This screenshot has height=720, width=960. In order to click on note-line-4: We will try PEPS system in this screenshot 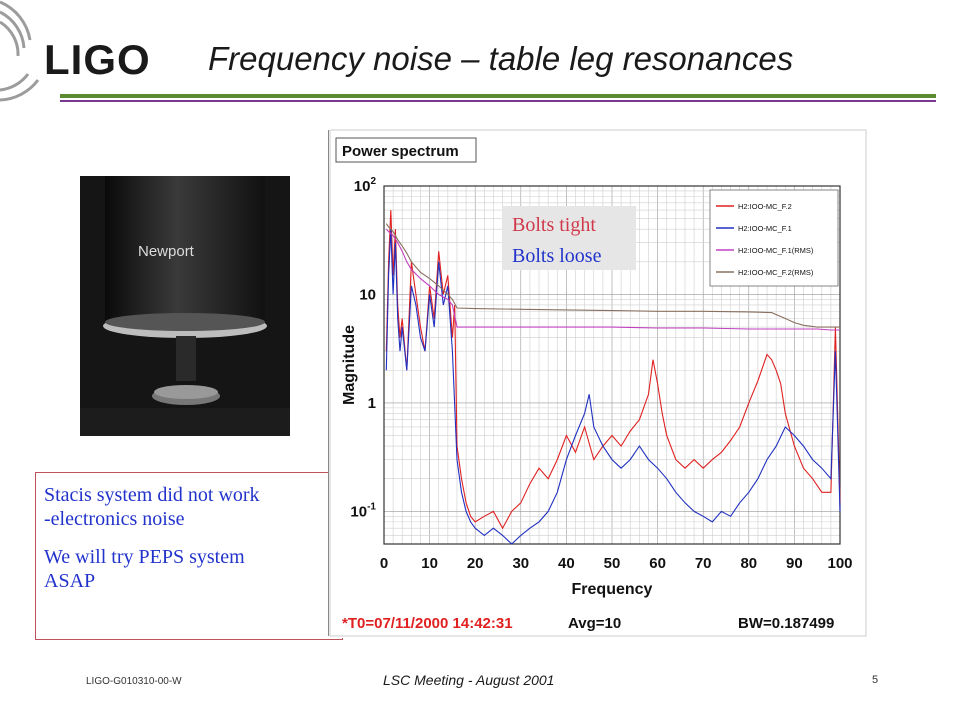, I will do `click(144, 557)`.